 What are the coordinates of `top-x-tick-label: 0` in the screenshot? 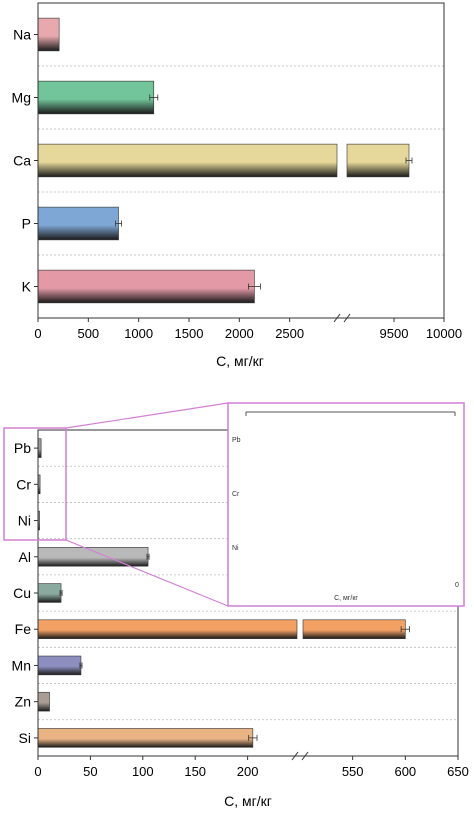 It's located at (37, 333).